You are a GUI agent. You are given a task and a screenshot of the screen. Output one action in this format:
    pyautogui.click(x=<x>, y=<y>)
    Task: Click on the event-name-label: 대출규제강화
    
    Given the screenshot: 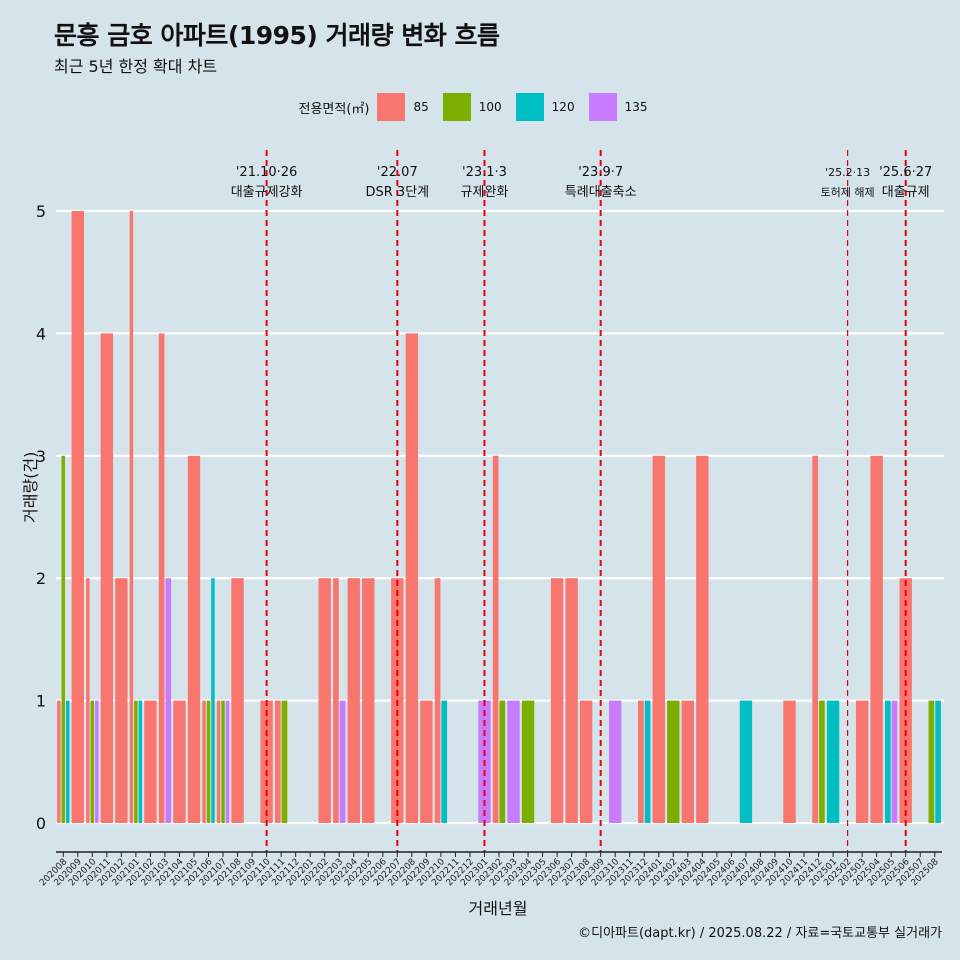 What is the action you would take?
    pyautogui.click(x=267, y=192)
    